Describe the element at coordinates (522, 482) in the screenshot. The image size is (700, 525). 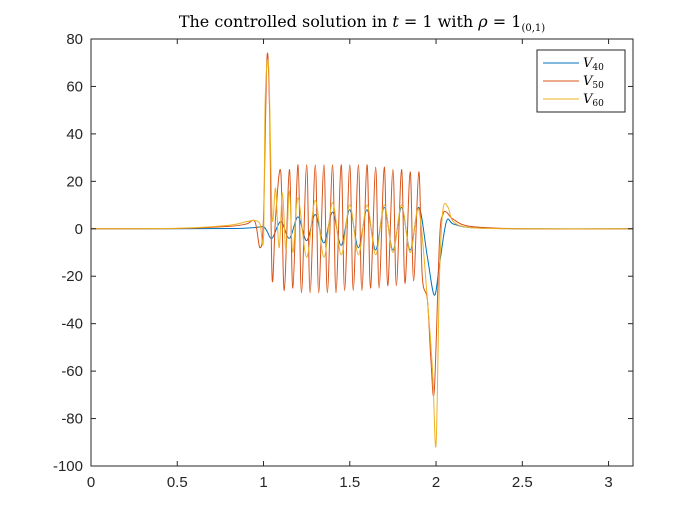
I see `x-tick-label: 2.5` at that location.